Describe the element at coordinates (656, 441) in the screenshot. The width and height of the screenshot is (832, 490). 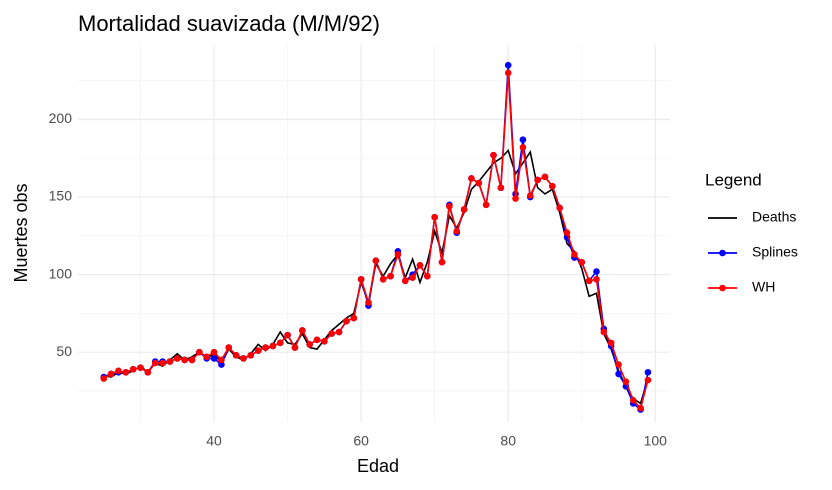
I see `x-tick-label: 100` at that location.